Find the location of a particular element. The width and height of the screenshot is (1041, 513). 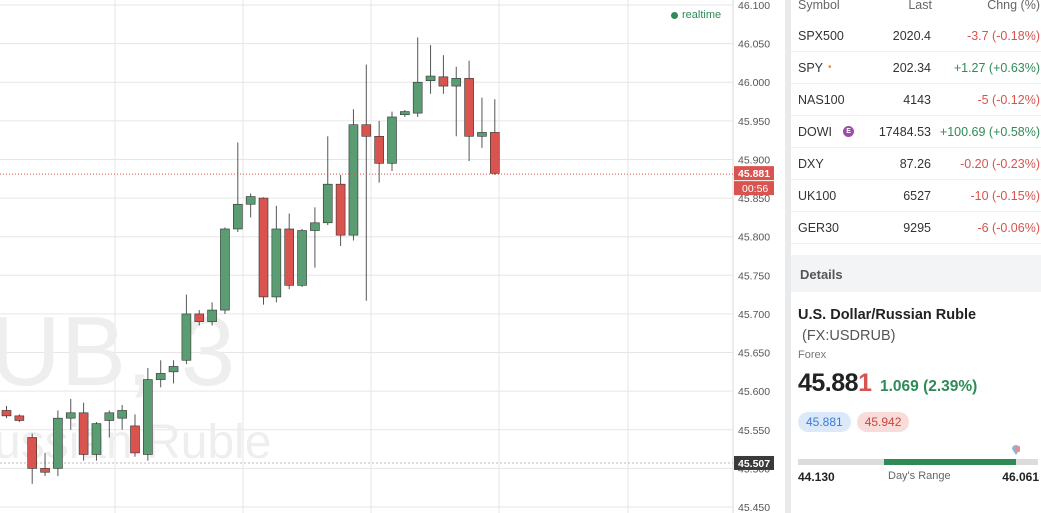

watchlist-row-dxy: DXY 87.26 -0.20 (-0.23%) is located at coordinates (916, 164).